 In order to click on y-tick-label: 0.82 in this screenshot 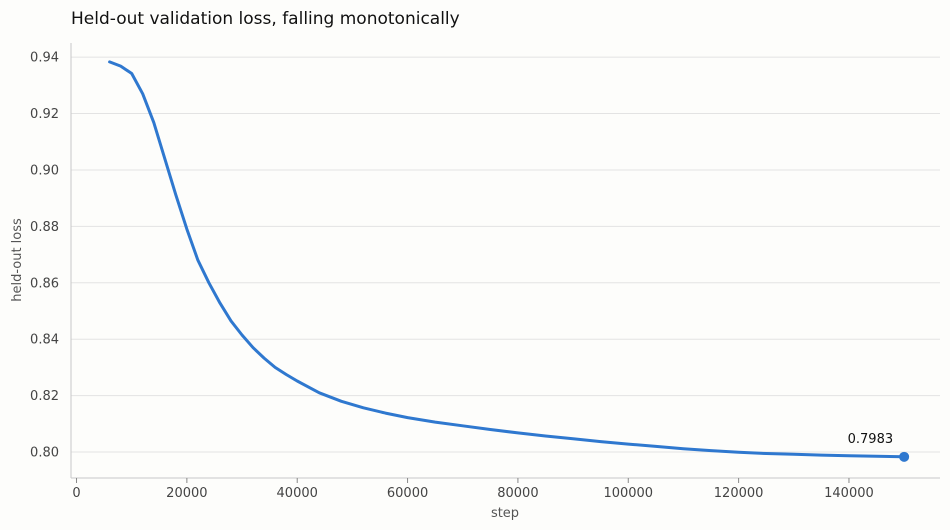, I will do `click(44, 396)`.